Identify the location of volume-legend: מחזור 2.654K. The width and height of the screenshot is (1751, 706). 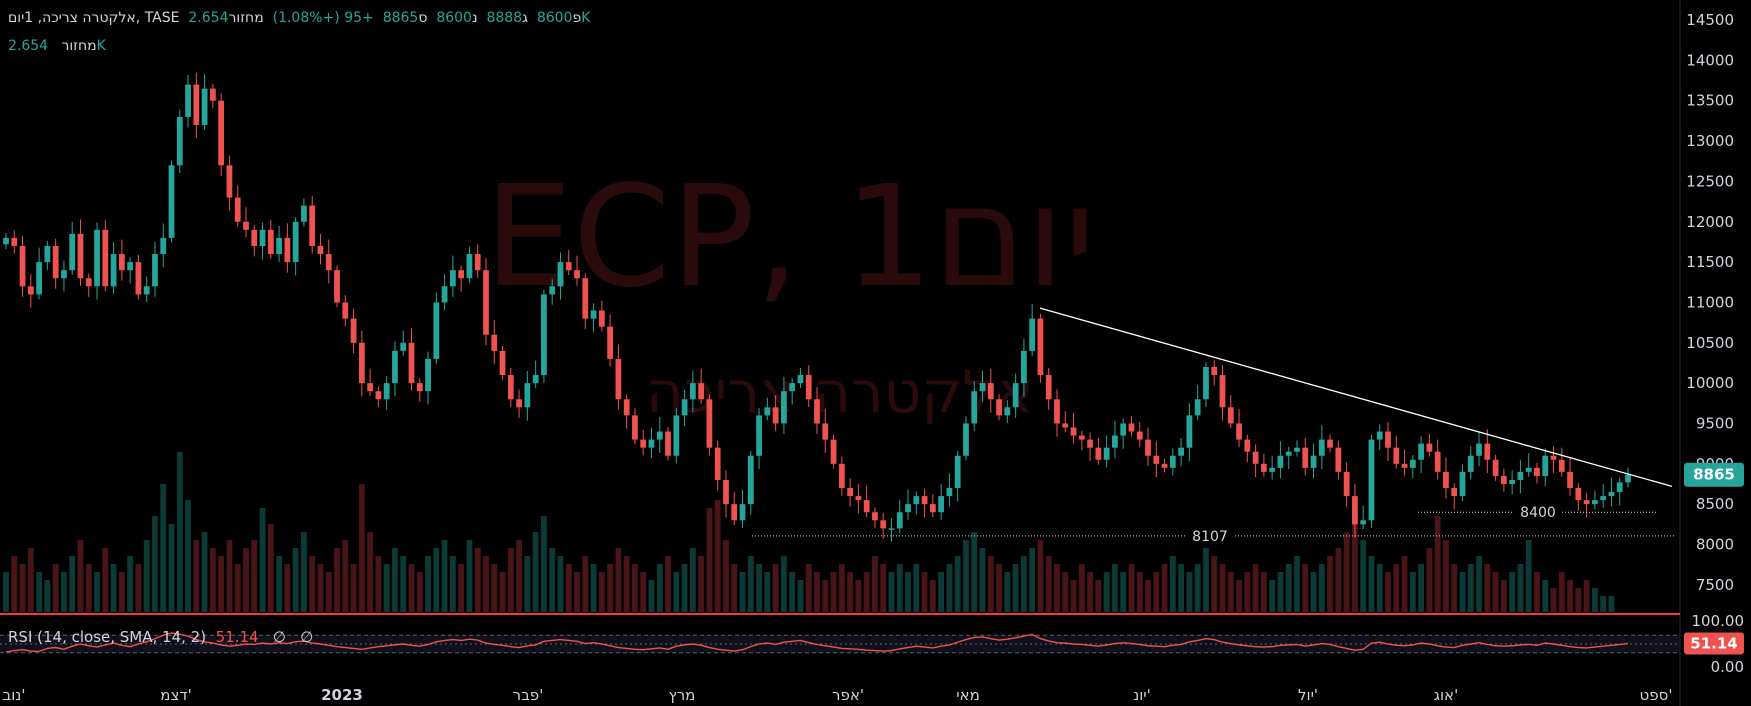
(57, 46).